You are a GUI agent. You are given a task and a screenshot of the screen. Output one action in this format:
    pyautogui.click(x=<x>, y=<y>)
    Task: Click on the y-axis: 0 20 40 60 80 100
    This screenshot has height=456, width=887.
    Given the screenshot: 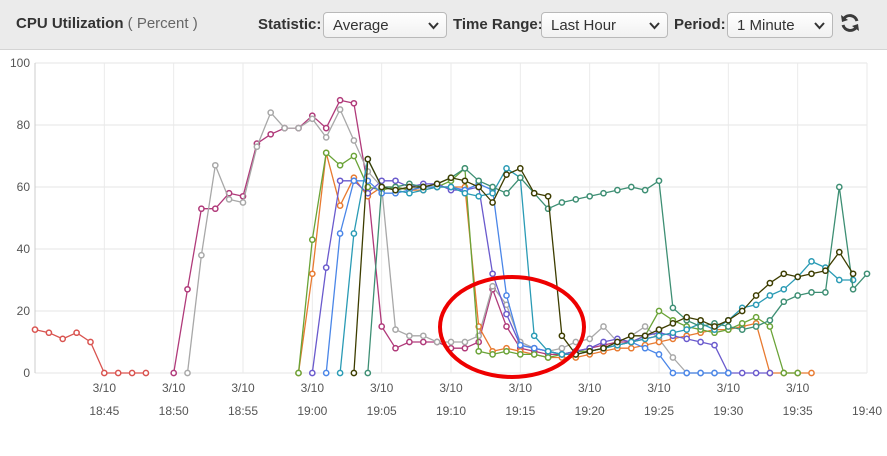 What is the action you would take?
    pyautogui.click(x=20, y=218)
    